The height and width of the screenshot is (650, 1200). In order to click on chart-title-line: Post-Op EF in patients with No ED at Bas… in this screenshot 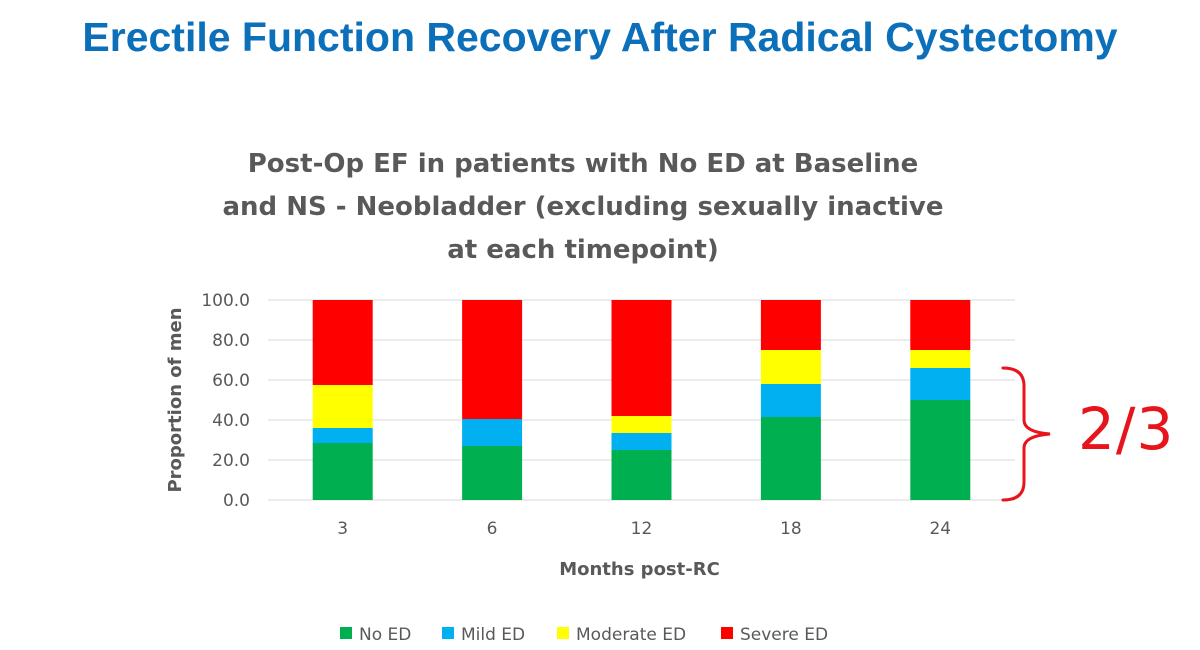, I will do `click(583, 164)`.